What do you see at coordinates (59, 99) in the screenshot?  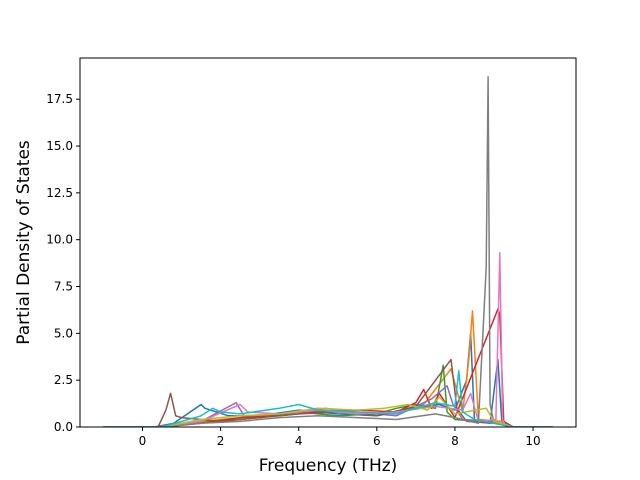 I see `y-tick-label: 17.5` at bounding box center [59, 99].